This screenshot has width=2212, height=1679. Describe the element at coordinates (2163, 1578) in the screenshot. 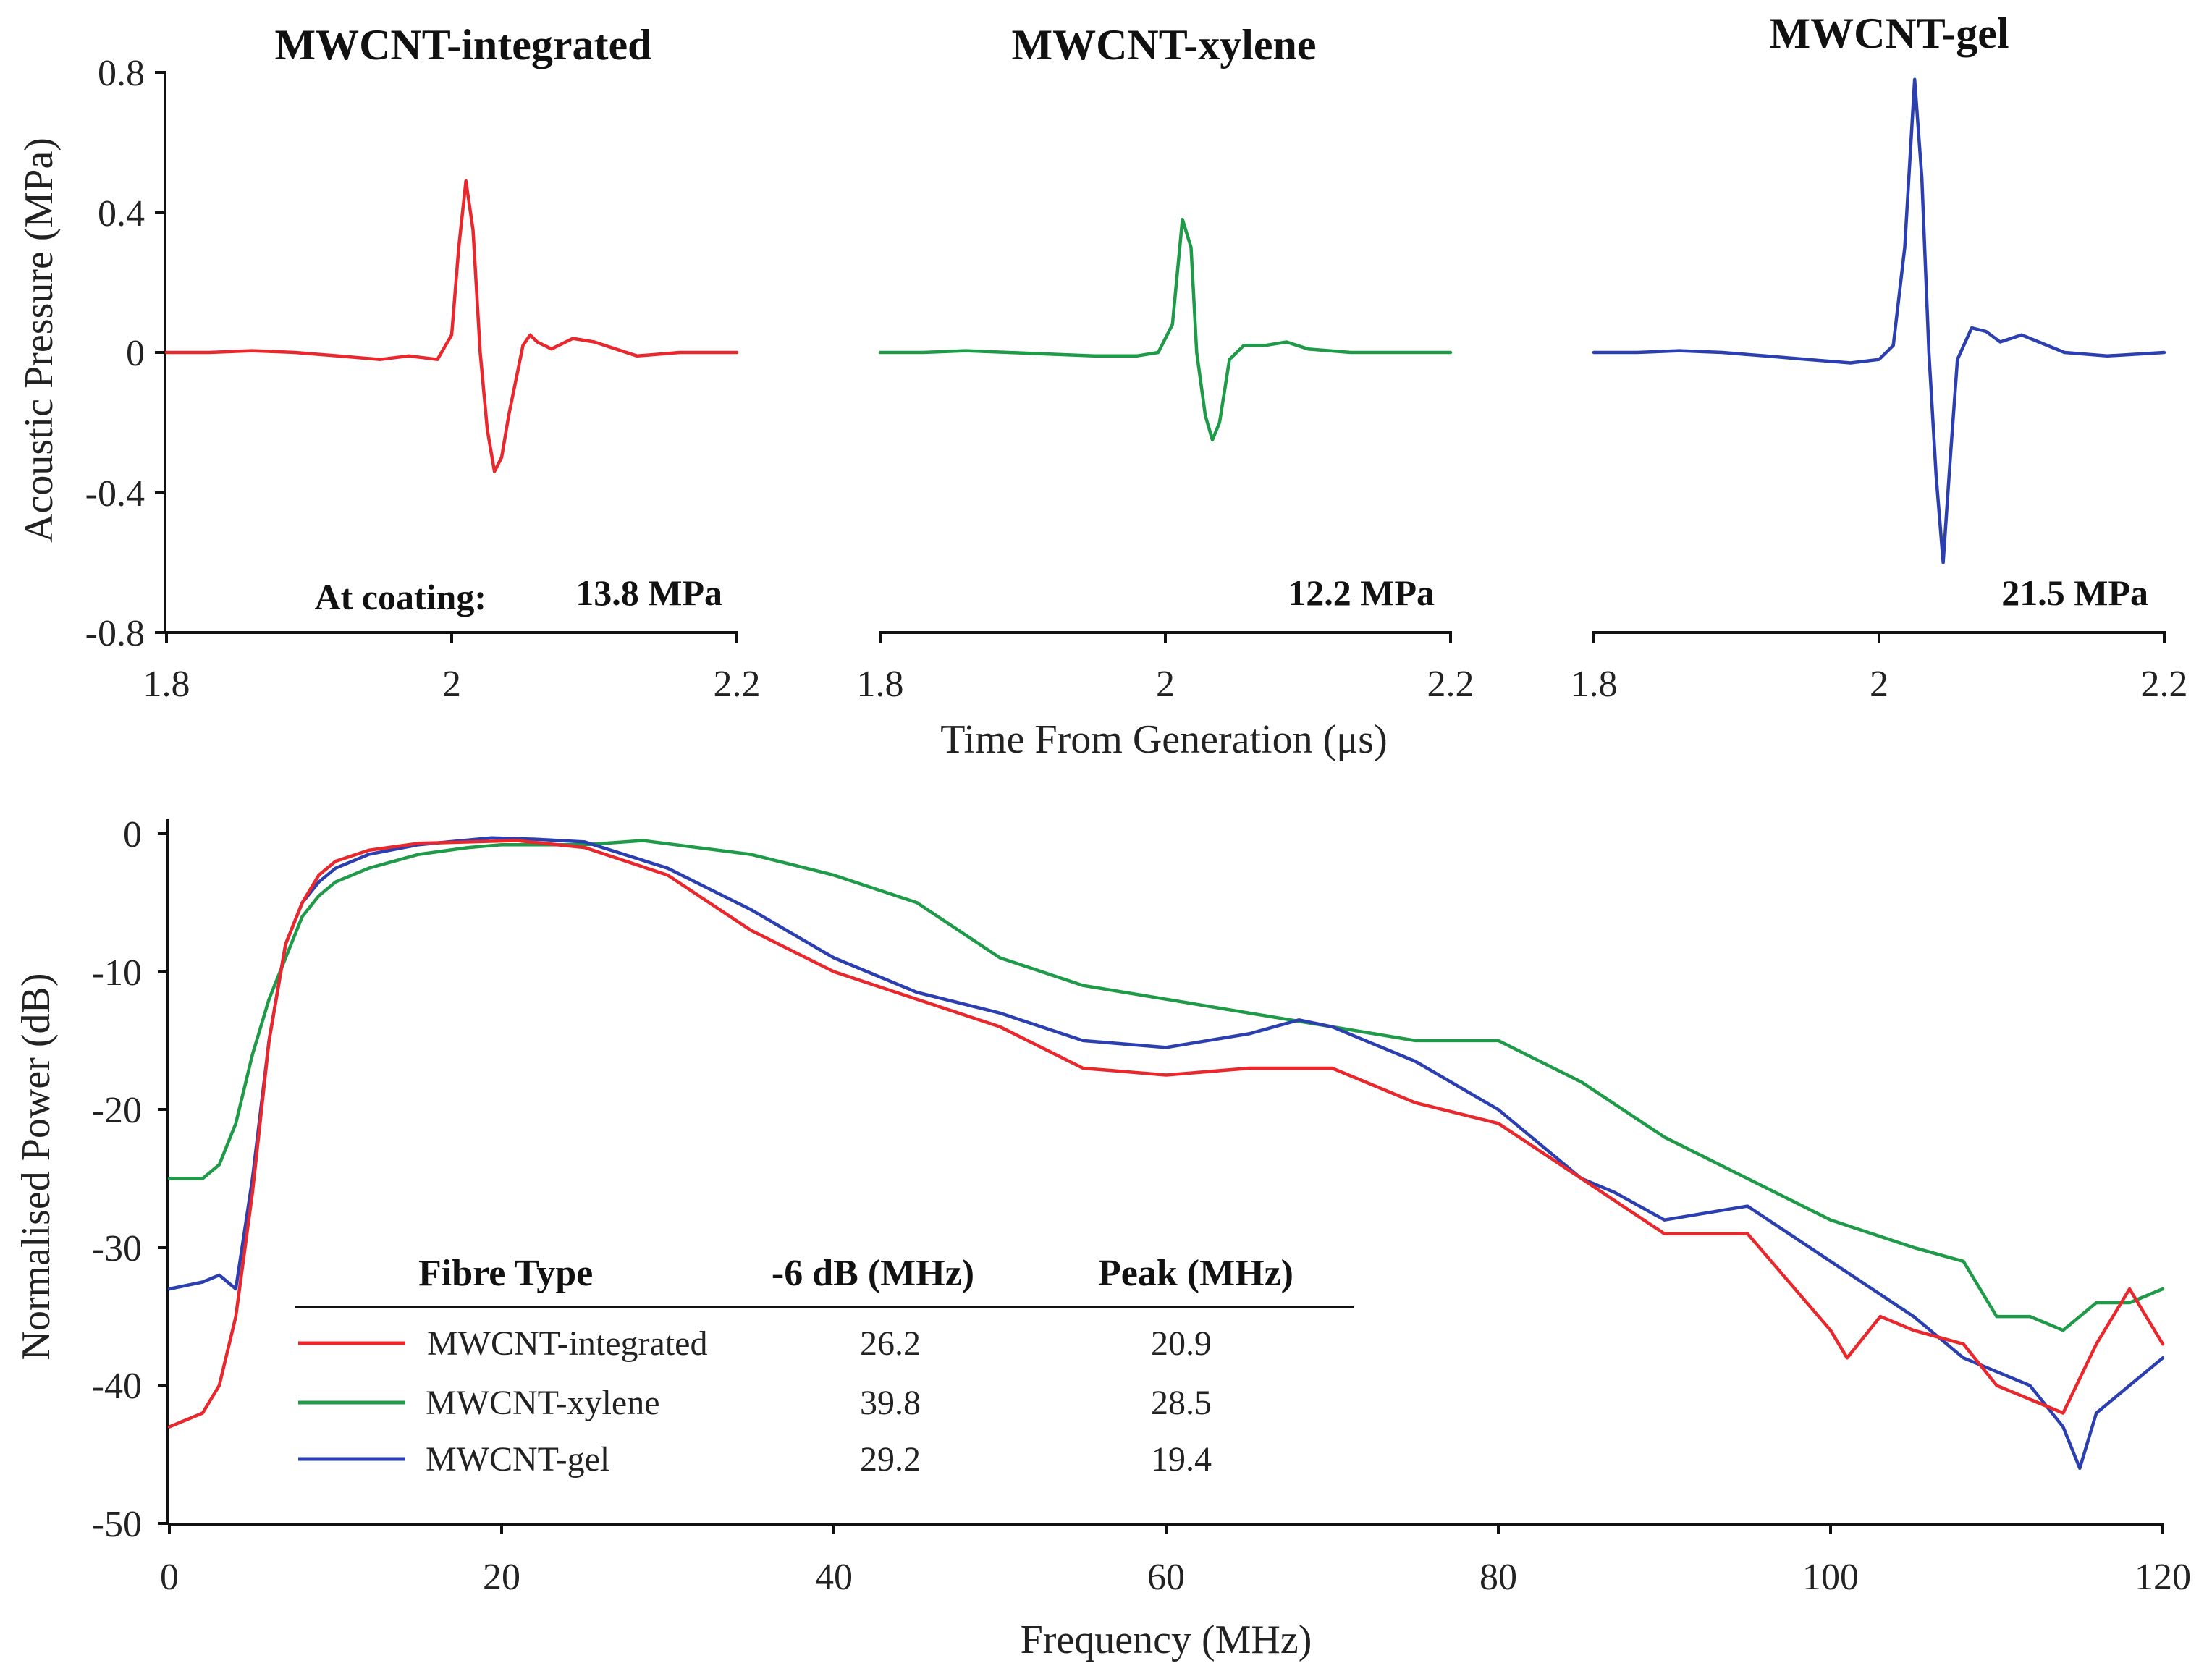

I see `x-tick-label: 120` at that location.